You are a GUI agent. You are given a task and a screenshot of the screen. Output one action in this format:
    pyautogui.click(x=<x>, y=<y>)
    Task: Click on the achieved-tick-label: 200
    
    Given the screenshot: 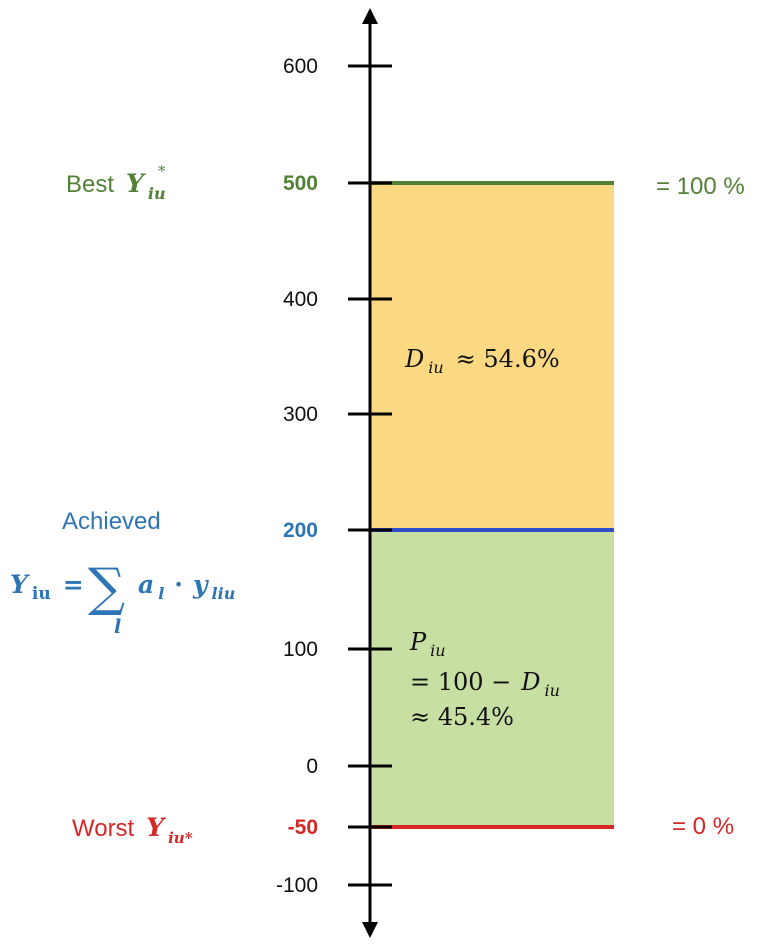 What is the action you would take?
    pyautogui.click(x=300, y=530)
    